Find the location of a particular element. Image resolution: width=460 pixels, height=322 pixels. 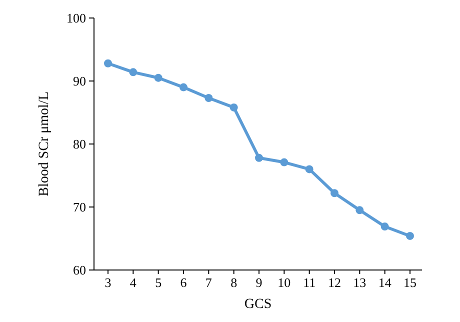

y-tick-label: 60 is located at coordinates (79, 270).